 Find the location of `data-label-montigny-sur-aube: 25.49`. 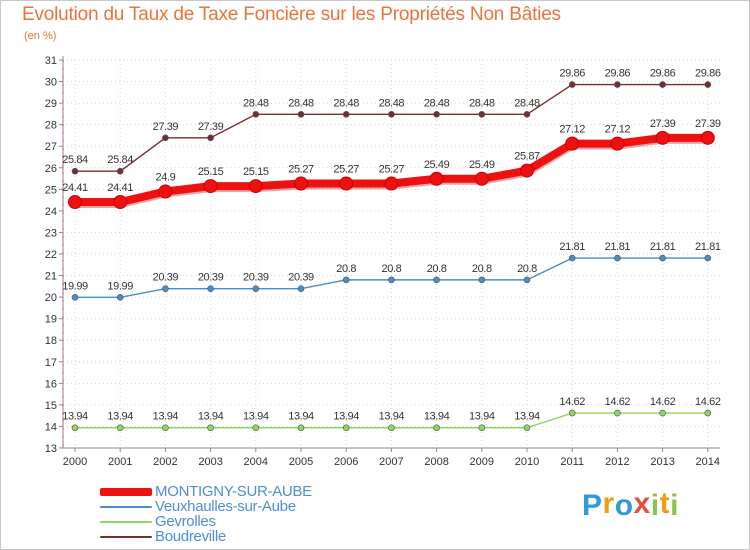

data-label-montigny-sur-aube: 25.49 is located at coordinates (482, 165).